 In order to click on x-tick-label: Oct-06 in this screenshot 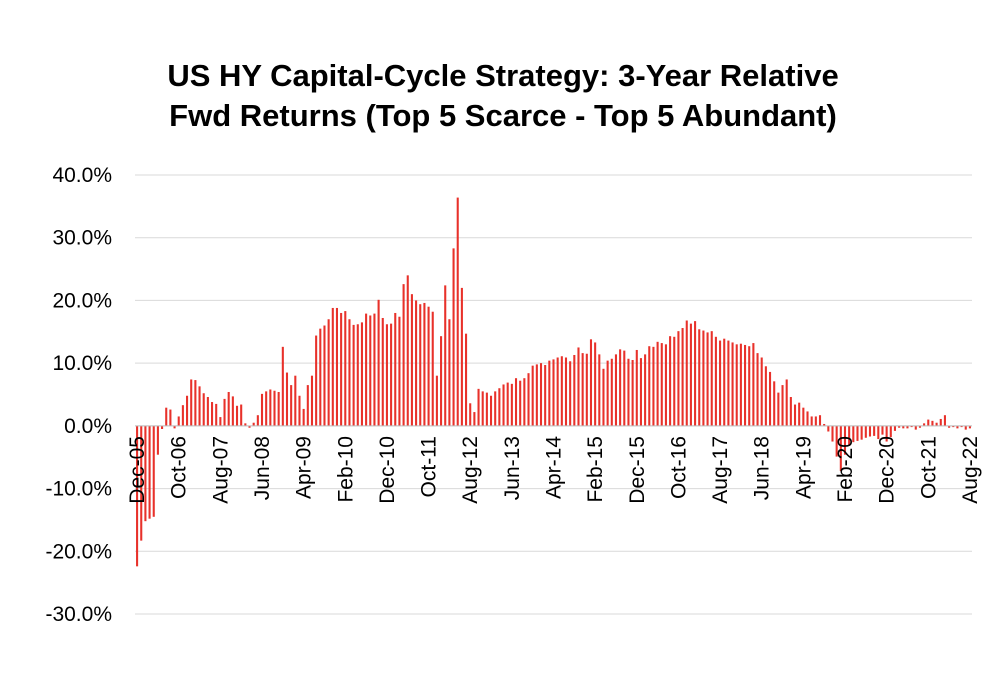, I will do `click(179, 467)`.